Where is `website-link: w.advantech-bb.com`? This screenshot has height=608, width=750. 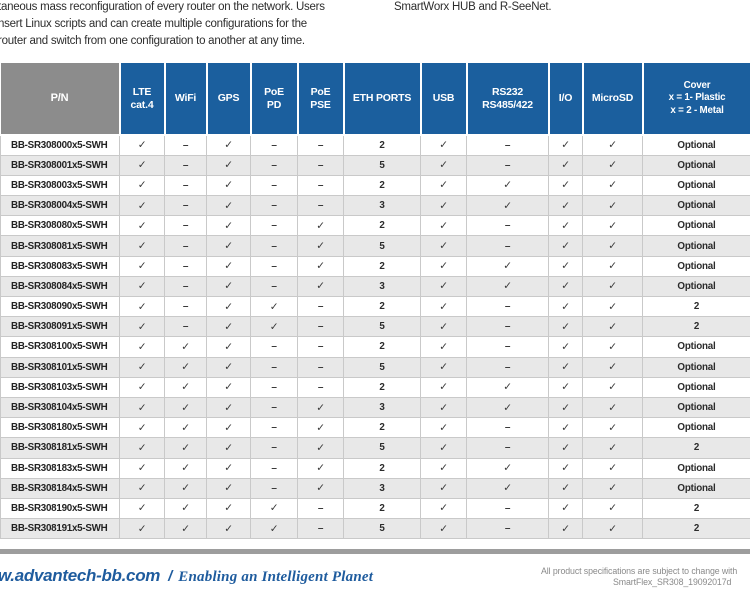
website-link: w.advantech-bb.com is located at coordinates (80, 575).